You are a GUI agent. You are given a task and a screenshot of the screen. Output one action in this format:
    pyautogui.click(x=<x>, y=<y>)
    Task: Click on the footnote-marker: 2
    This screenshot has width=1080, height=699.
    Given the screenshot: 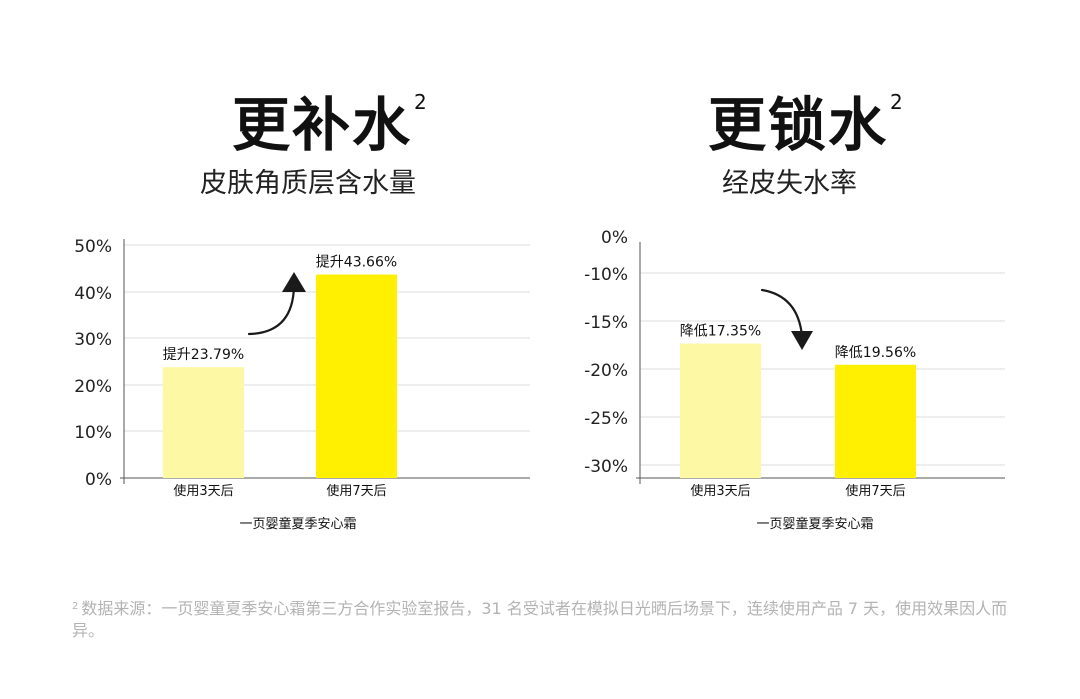 What is the action you would take?
    pyautogui.click(x=75, y=606)
    